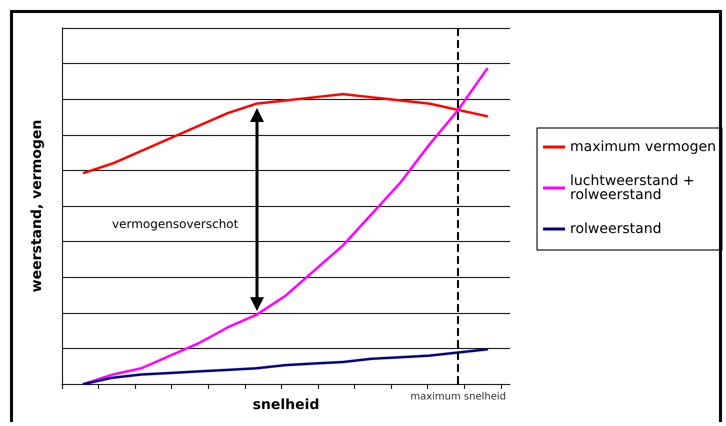 The image size is (726, 426). What do you see at coordinates (643, 147) in the screenshot?
I see `legend-label: maximum vermogen` at bounding box center [643, 147].